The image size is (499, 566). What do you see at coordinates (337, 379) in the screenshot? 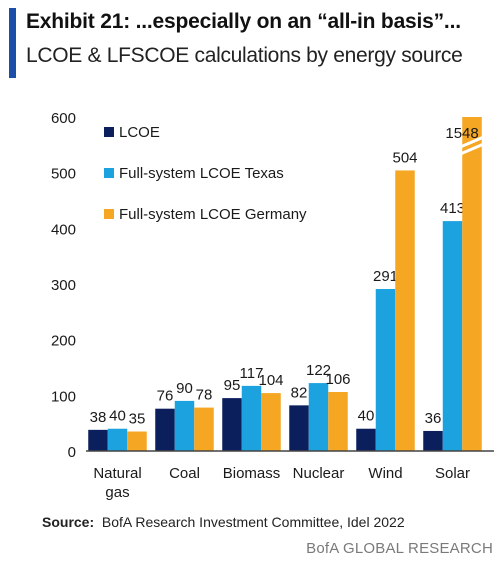
I see `data-label: 106` at bounding box center [337, 379].